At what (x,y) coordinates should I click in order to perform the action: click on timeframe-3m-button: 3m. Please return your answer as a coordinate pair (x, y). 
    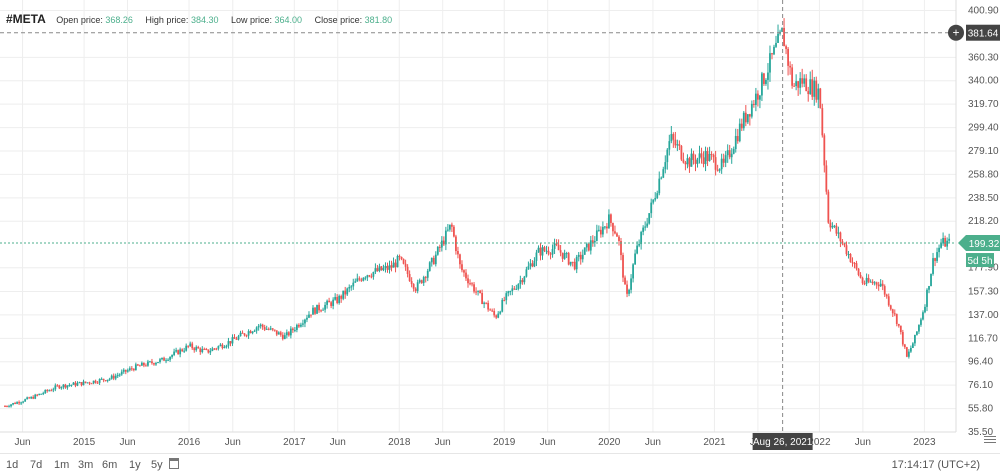
    Looking at the image, I should click on (86, 465).